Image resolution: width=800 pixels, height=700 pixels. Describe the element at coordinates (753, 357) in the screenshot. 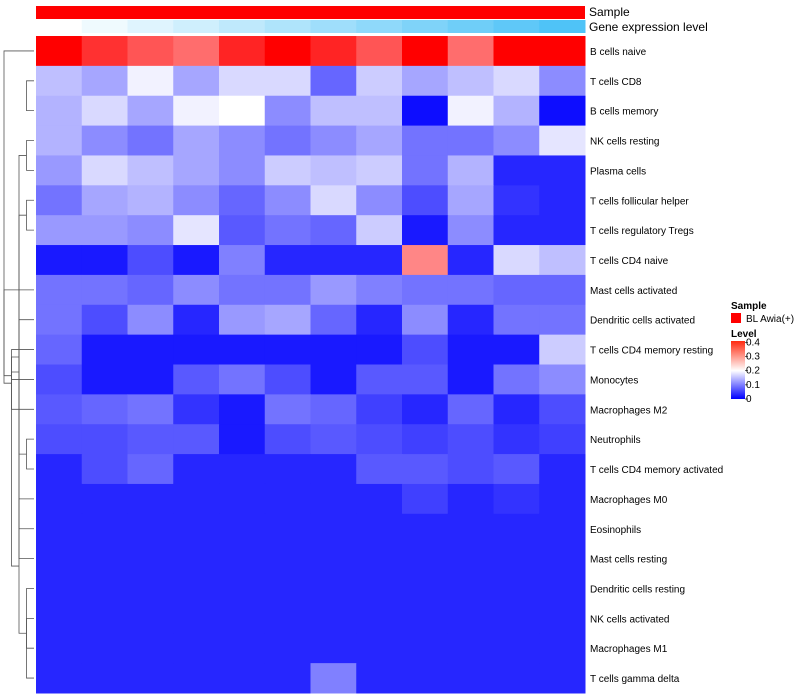

I see `legend-tick-label: 0.3` at that location.